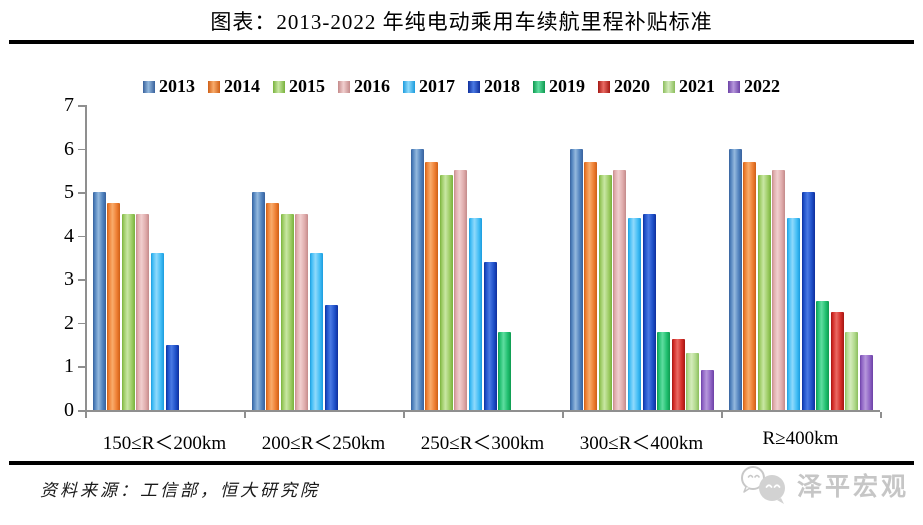 The image size is (923, 525). I want to click on legend-item-2013: 2013, so click(169, 86).